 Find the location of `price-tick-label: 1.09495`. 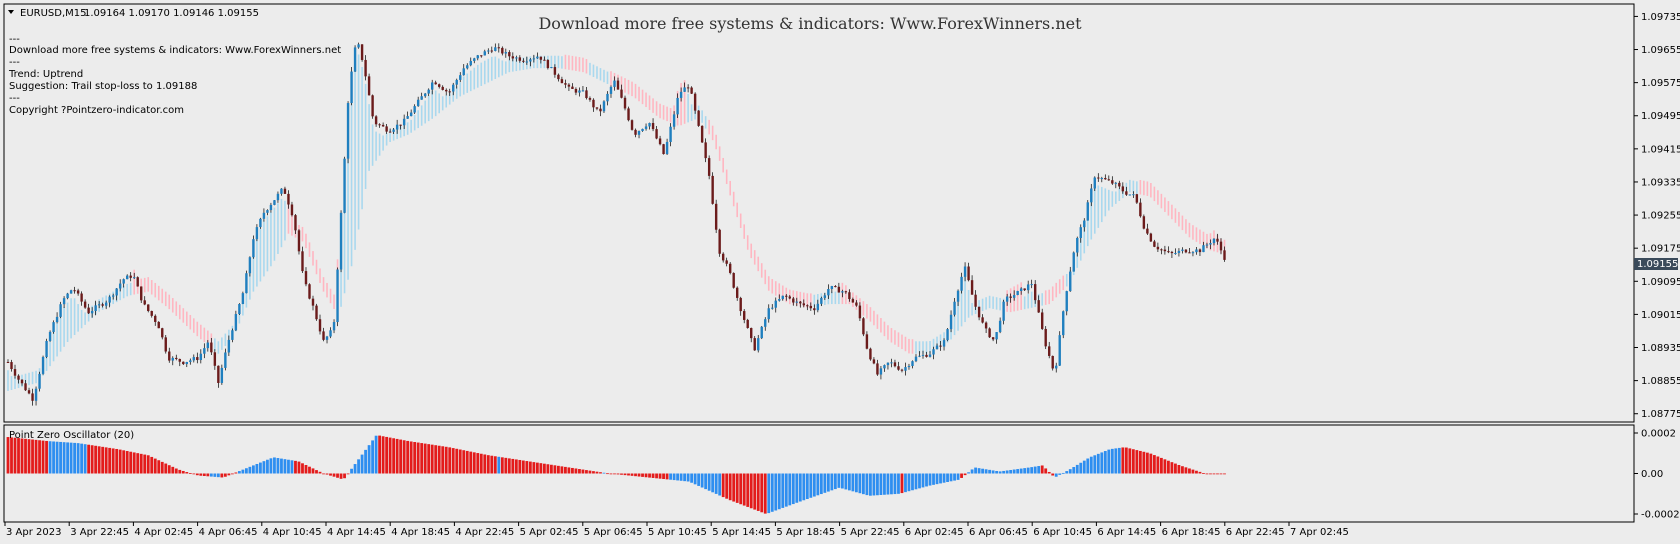

price-tick-label: 1.09495 is located at coordinates (1660, 116).